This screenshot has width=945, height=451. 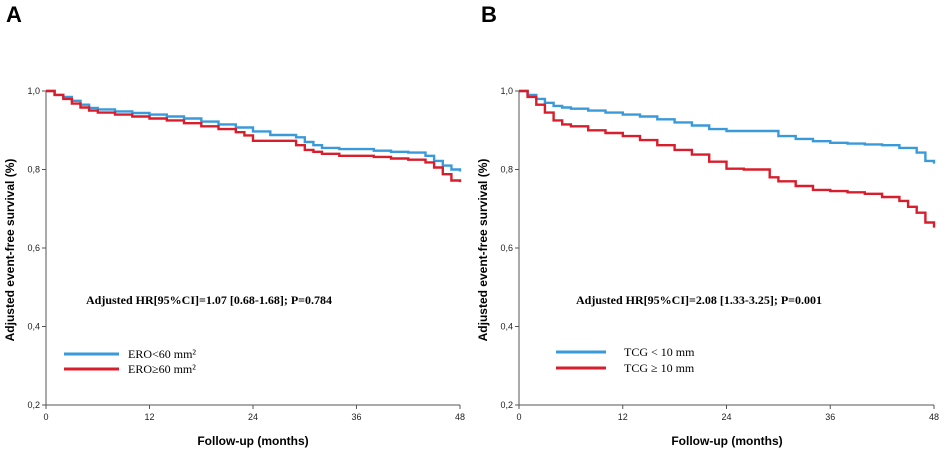 What do you see at coordinates (506, 405) in the screenshot?
I see `panel-b-y-tick-label: 0,2` at bounding box center [506, 405].